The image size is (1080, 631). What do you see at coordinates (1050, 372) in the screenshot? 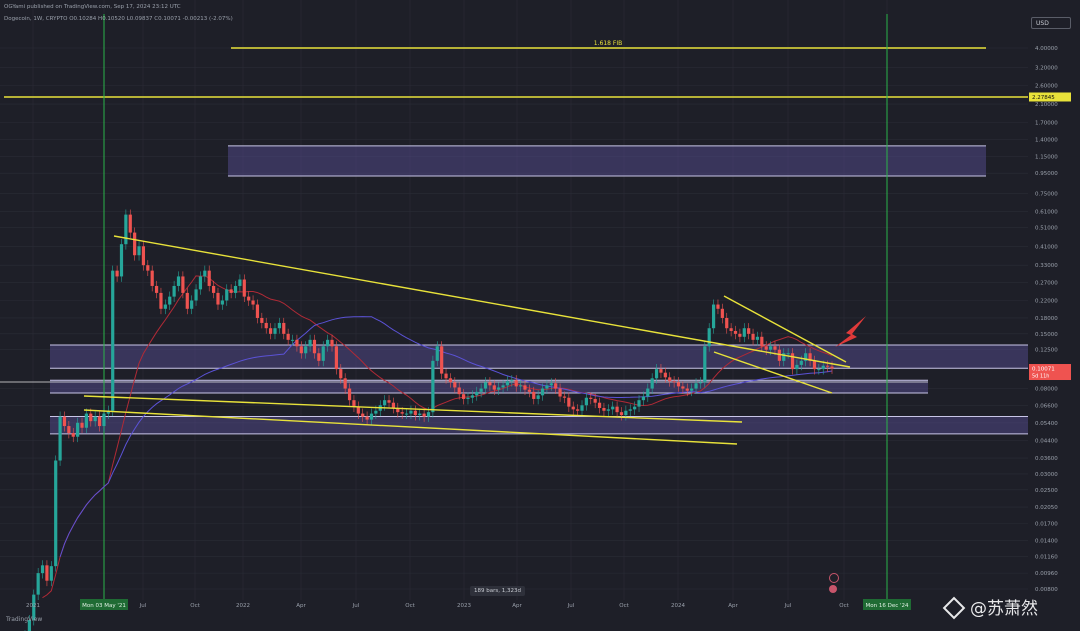
I see `price-tag-bg` at bounding box center [1050, 372].